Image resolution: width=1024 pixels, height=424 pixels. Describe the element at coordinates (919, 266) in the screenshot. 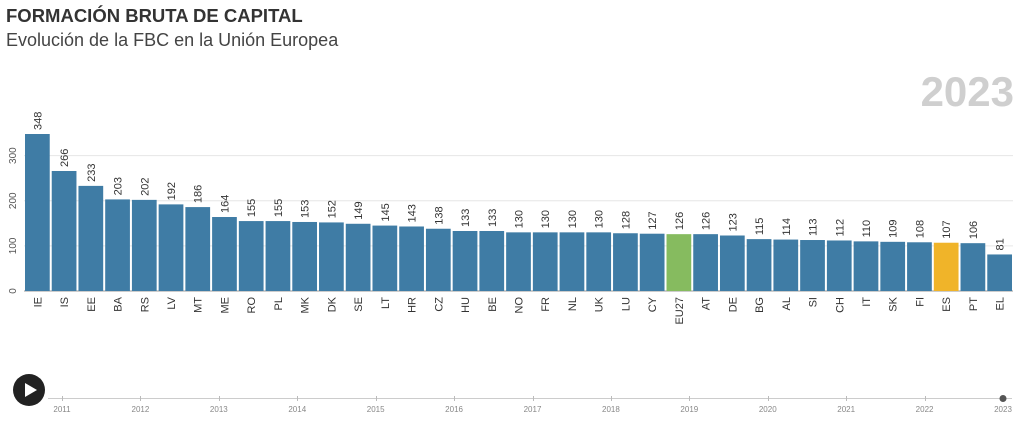

I see `bar-fi` at that location.